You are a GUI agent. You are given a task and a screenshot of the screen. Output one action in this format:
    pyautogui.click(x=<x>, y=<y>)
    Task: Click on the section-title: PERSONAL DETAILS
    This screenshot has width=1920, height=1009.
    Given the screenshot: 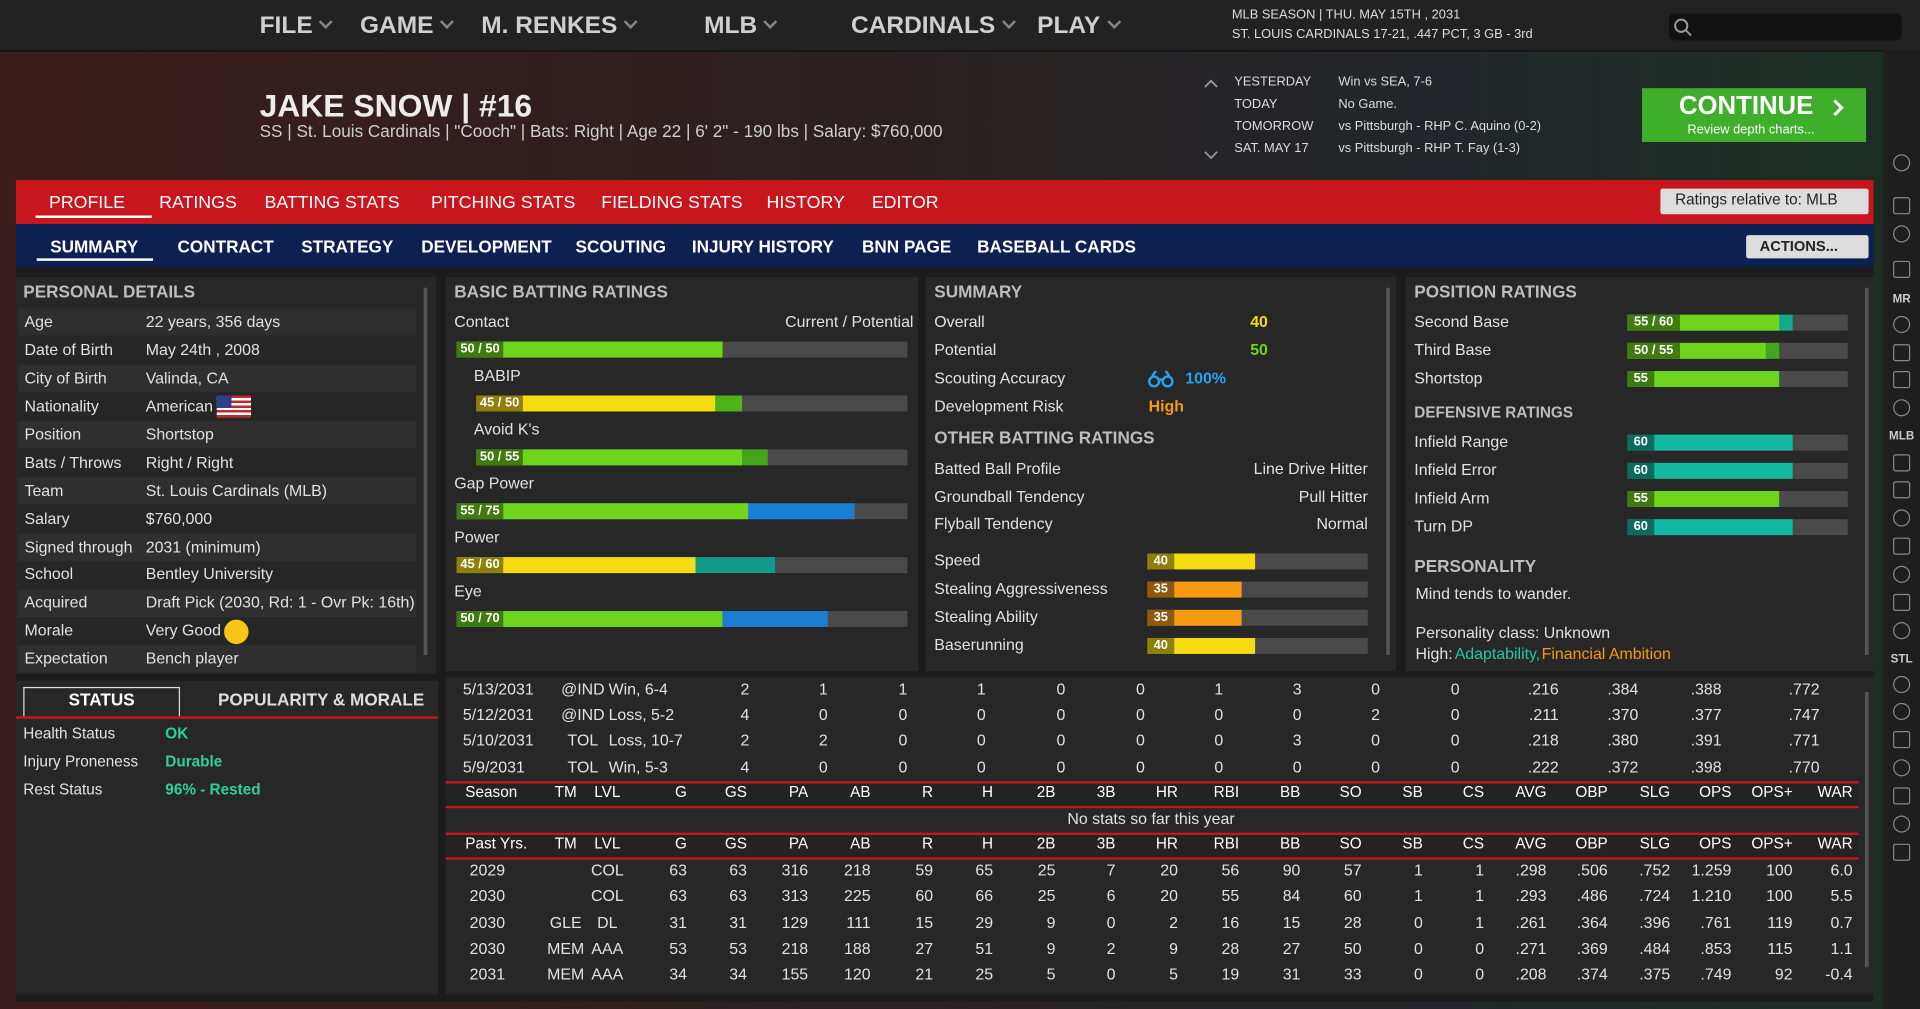 What is the action you would take?
    pyautogui.click(x=109, y=291)
    